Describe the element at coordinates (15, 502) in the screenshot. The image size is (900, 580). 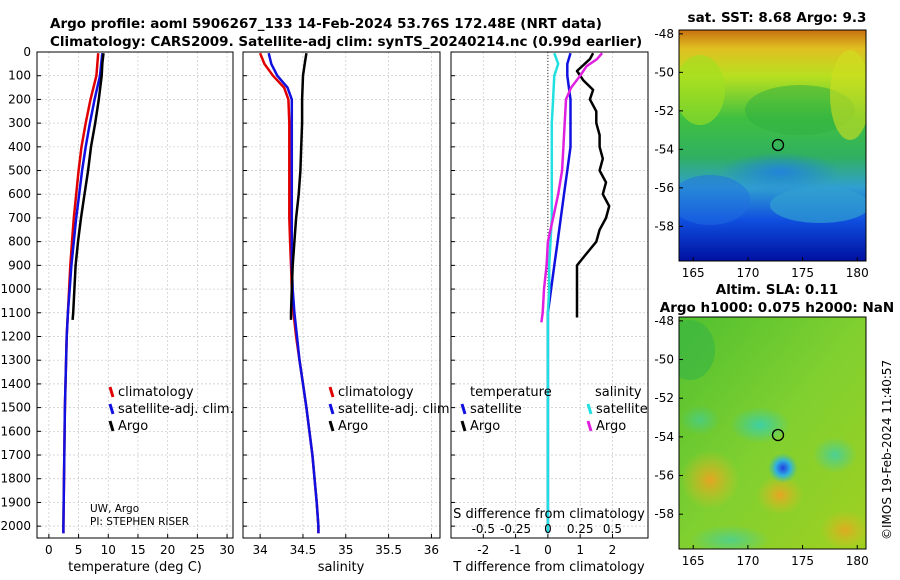
I see `depth-tick-label: 1900` at that location.